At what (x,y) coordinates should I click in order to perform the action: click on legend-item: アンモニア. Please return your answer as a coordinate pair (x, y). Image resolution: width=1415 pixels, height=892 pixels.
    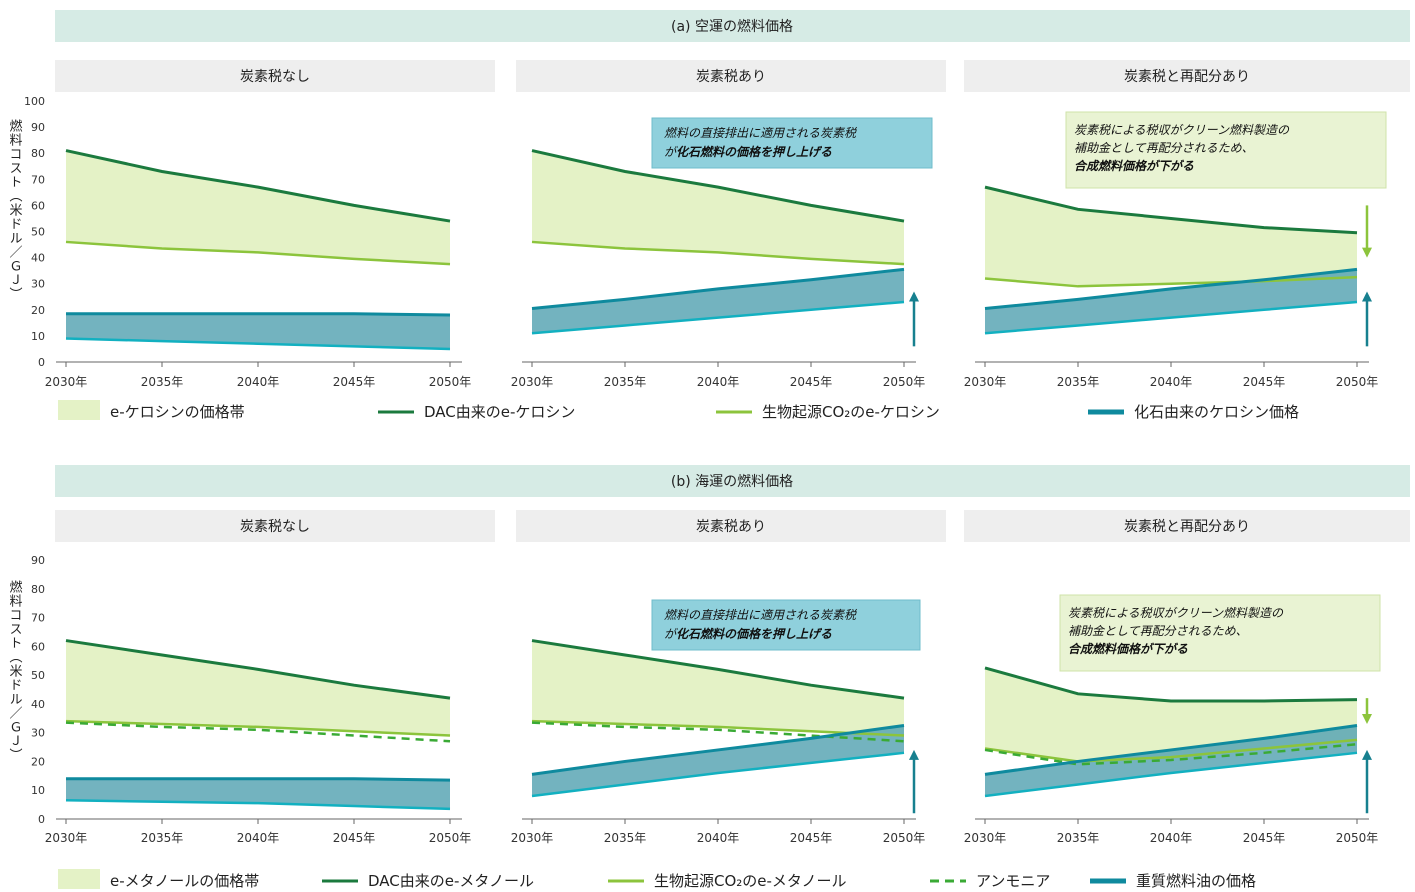
    Looking at the image, I should click on (990, 881).